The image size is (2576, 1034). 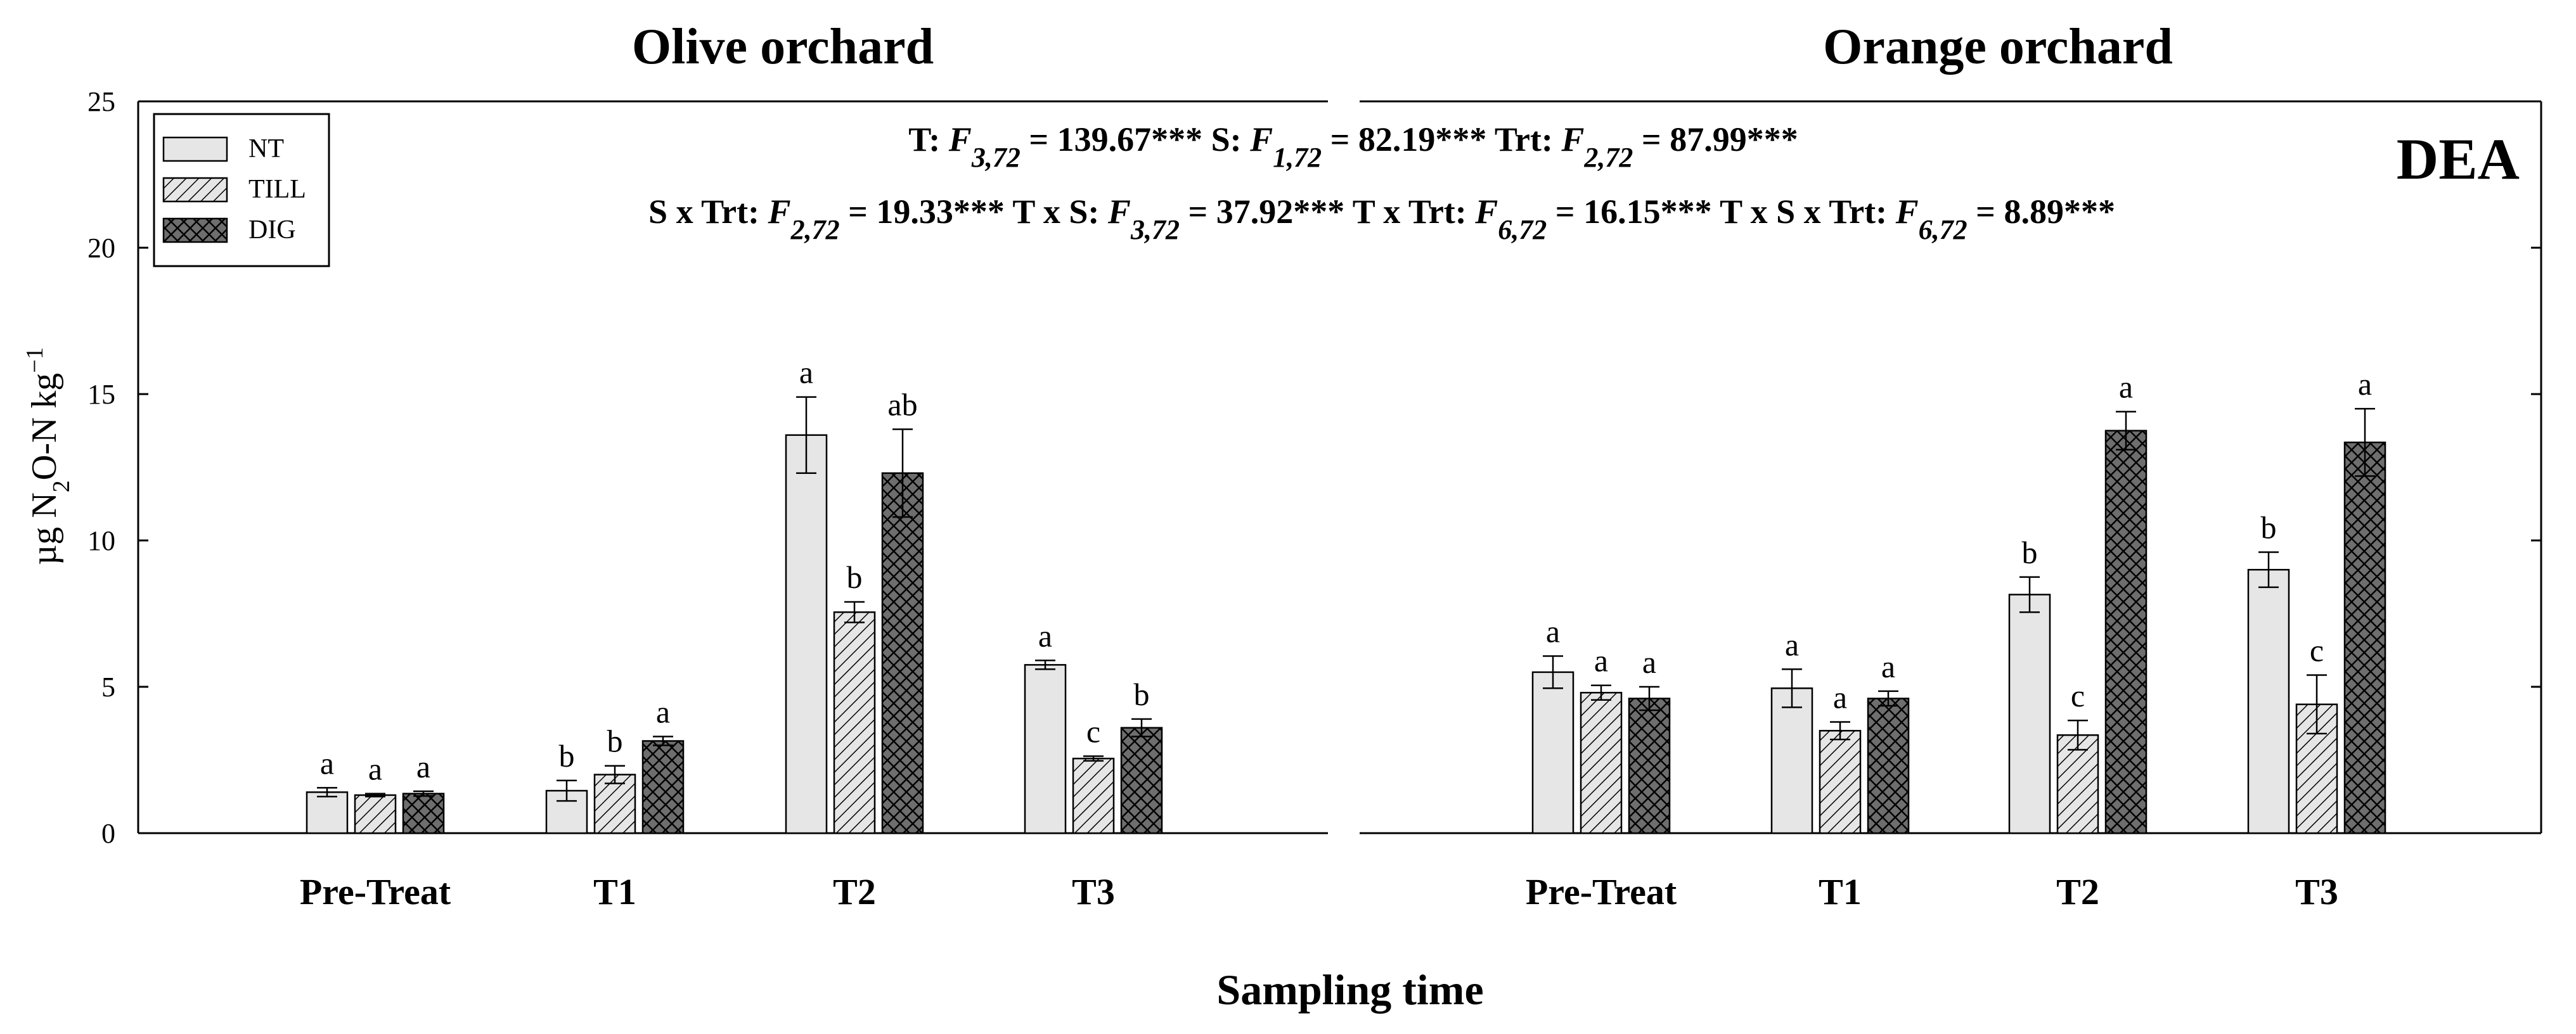 What do you see at coordinates (101, 248) in the screenshot?
I see `y-tick-label: 20` at bounding box center [101, 248].